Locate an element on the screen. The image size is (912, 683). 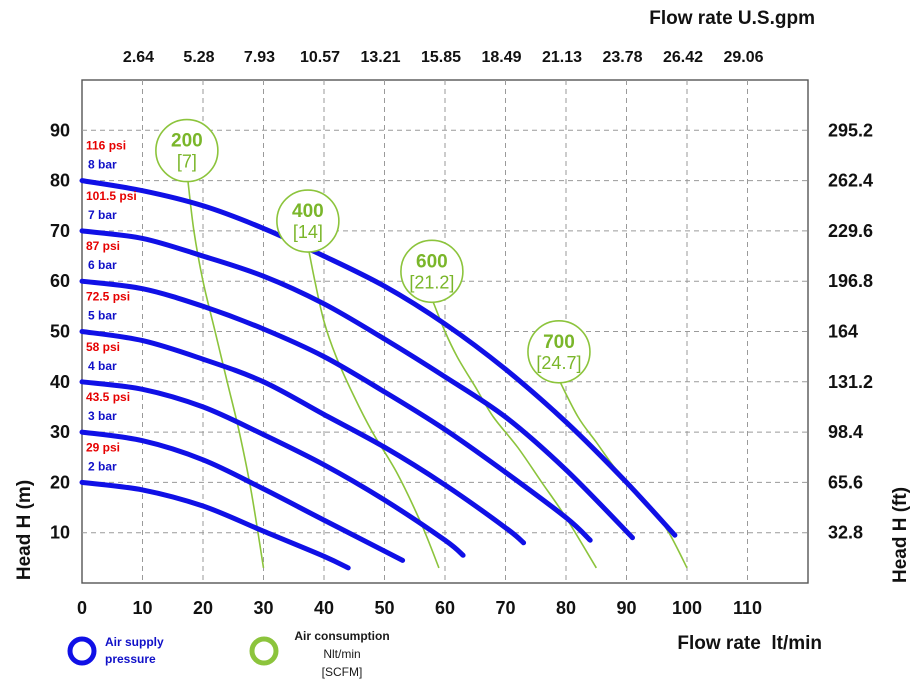
y-axis-left-tick-label: 60 is located at coordinates (60, 281).